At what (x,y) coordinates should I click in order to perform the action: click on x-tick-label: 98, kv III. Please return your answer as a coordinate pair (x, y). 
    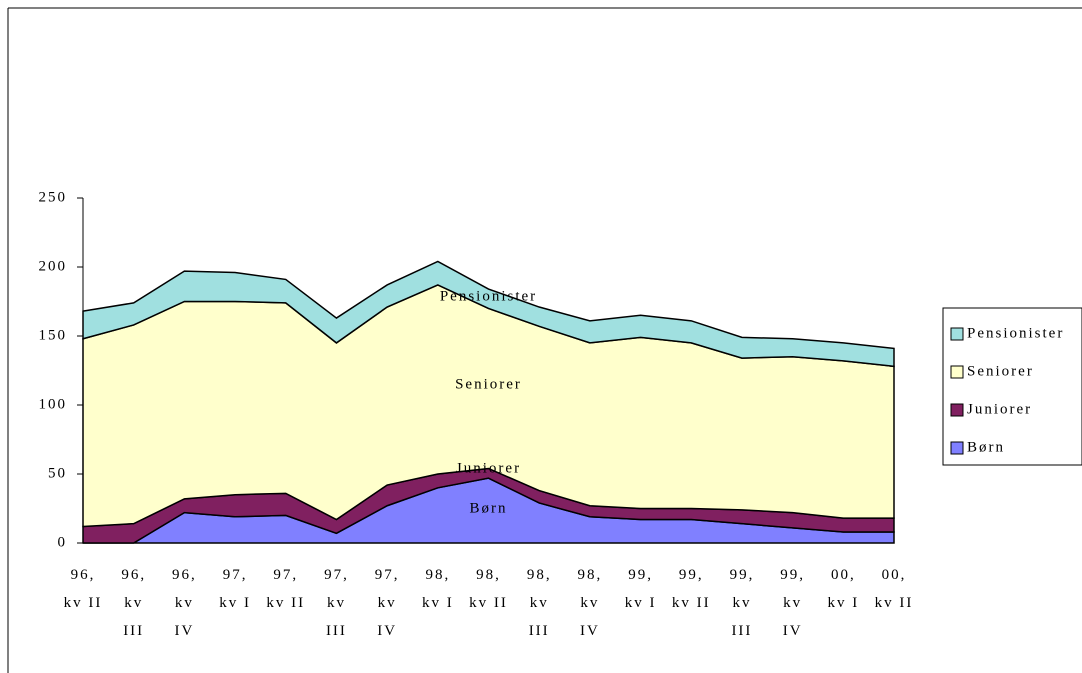
    Looking at the image, I should click on (539, 603).